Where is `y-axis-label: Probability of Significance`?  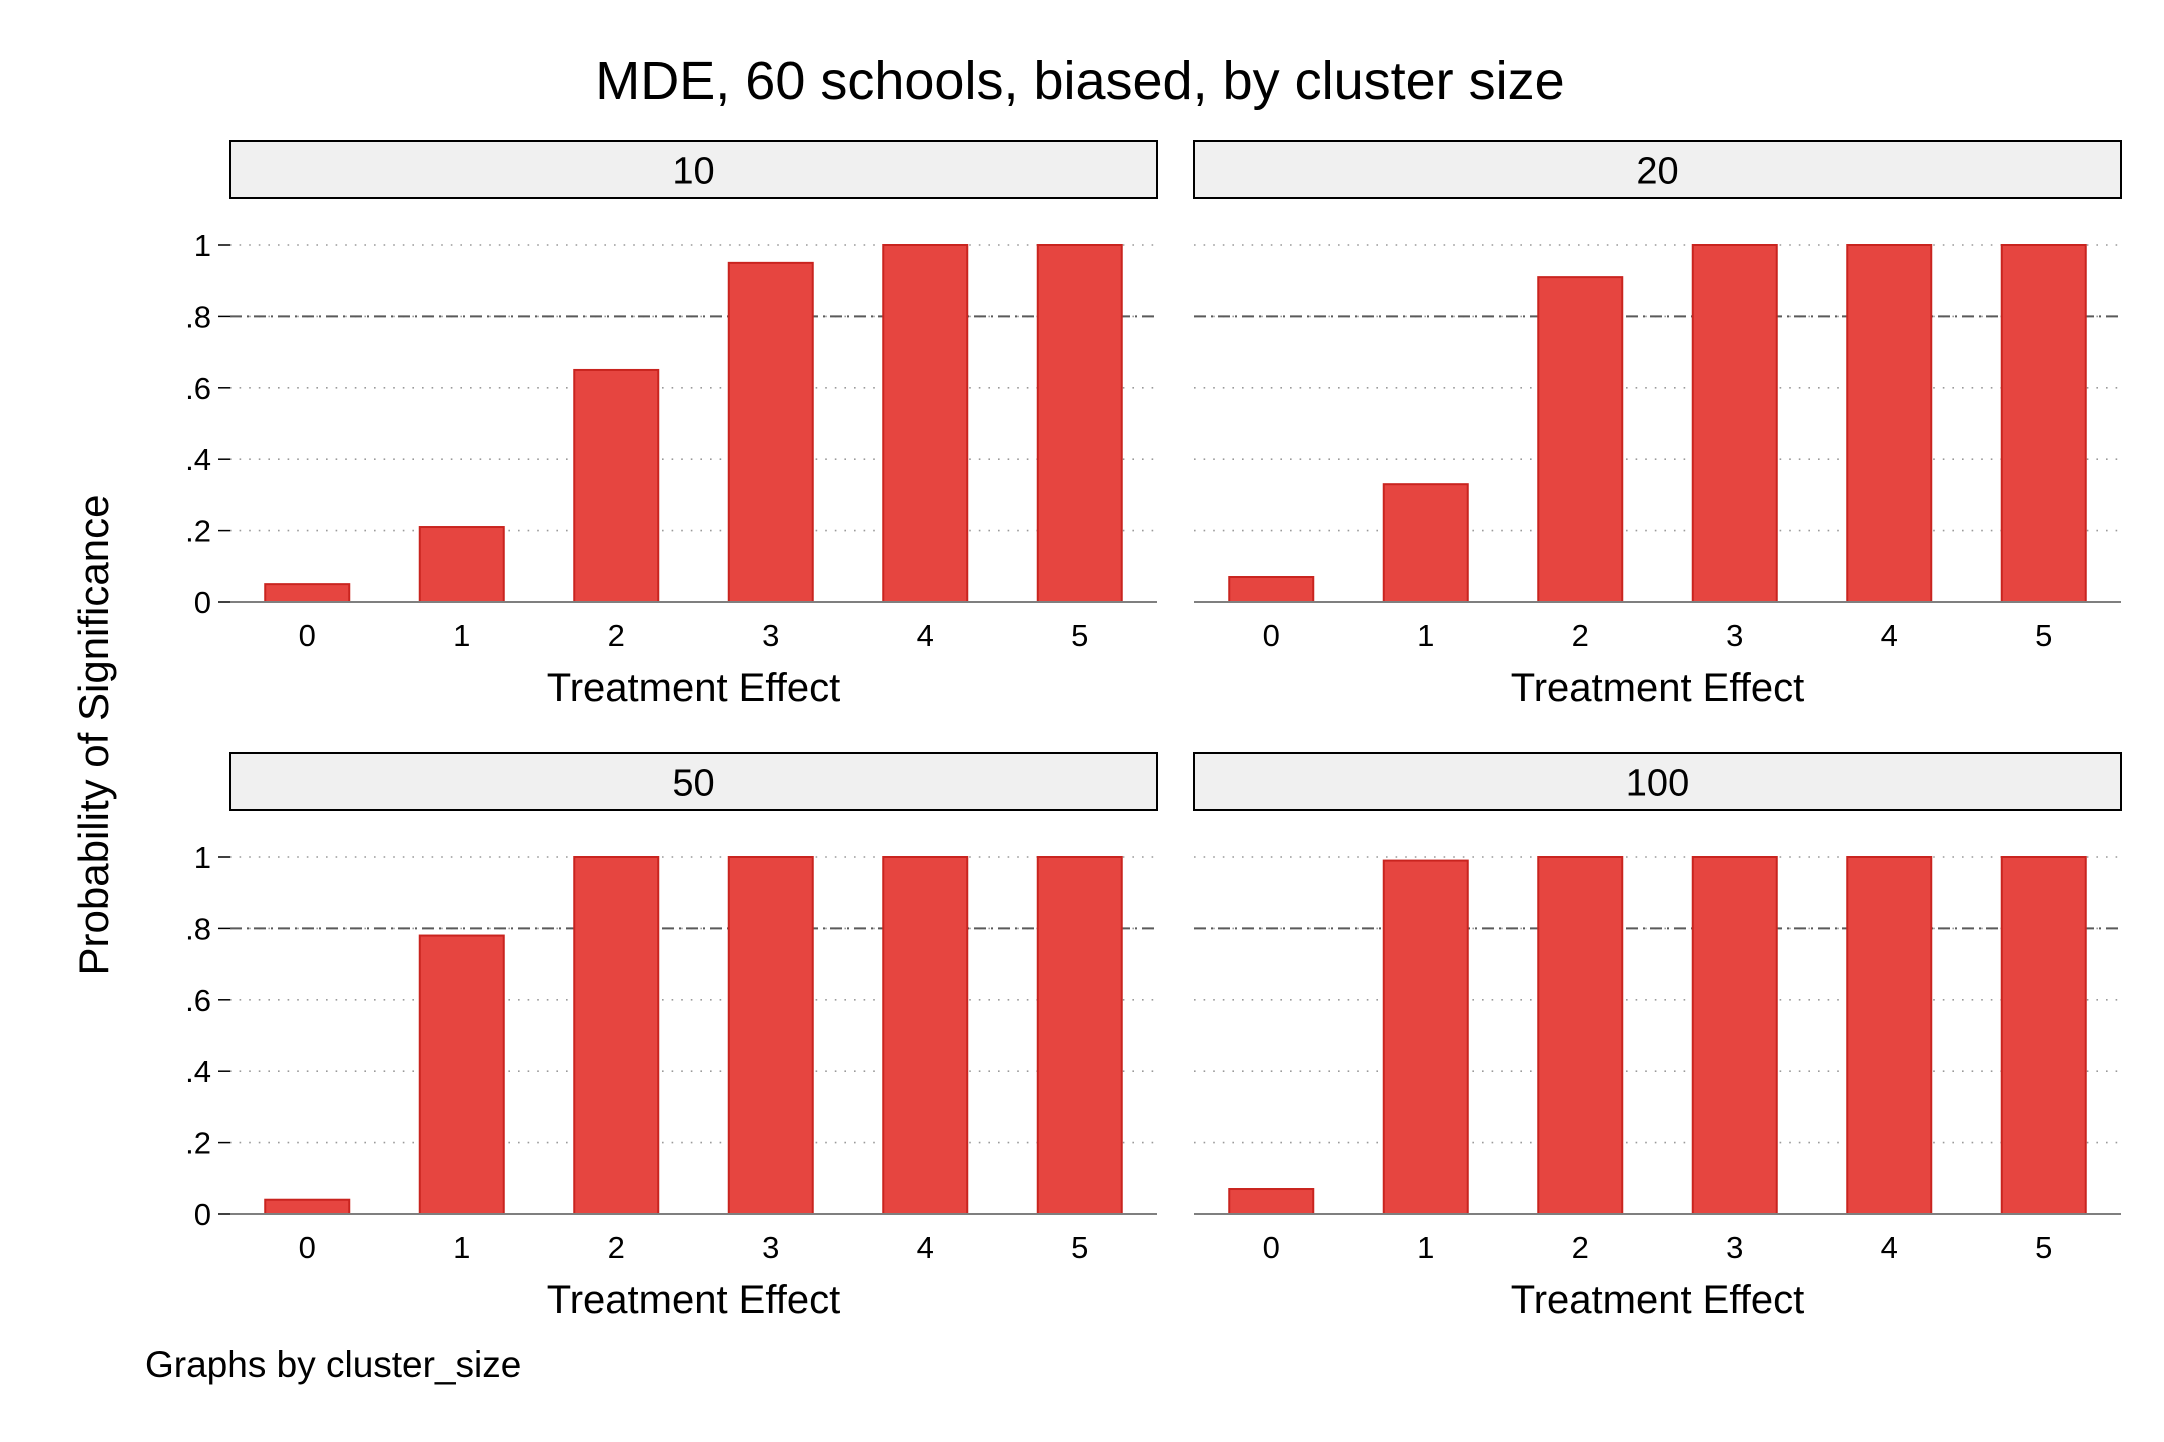 y-axis-label: Probability of Significance is located at coordinates (93, 735).